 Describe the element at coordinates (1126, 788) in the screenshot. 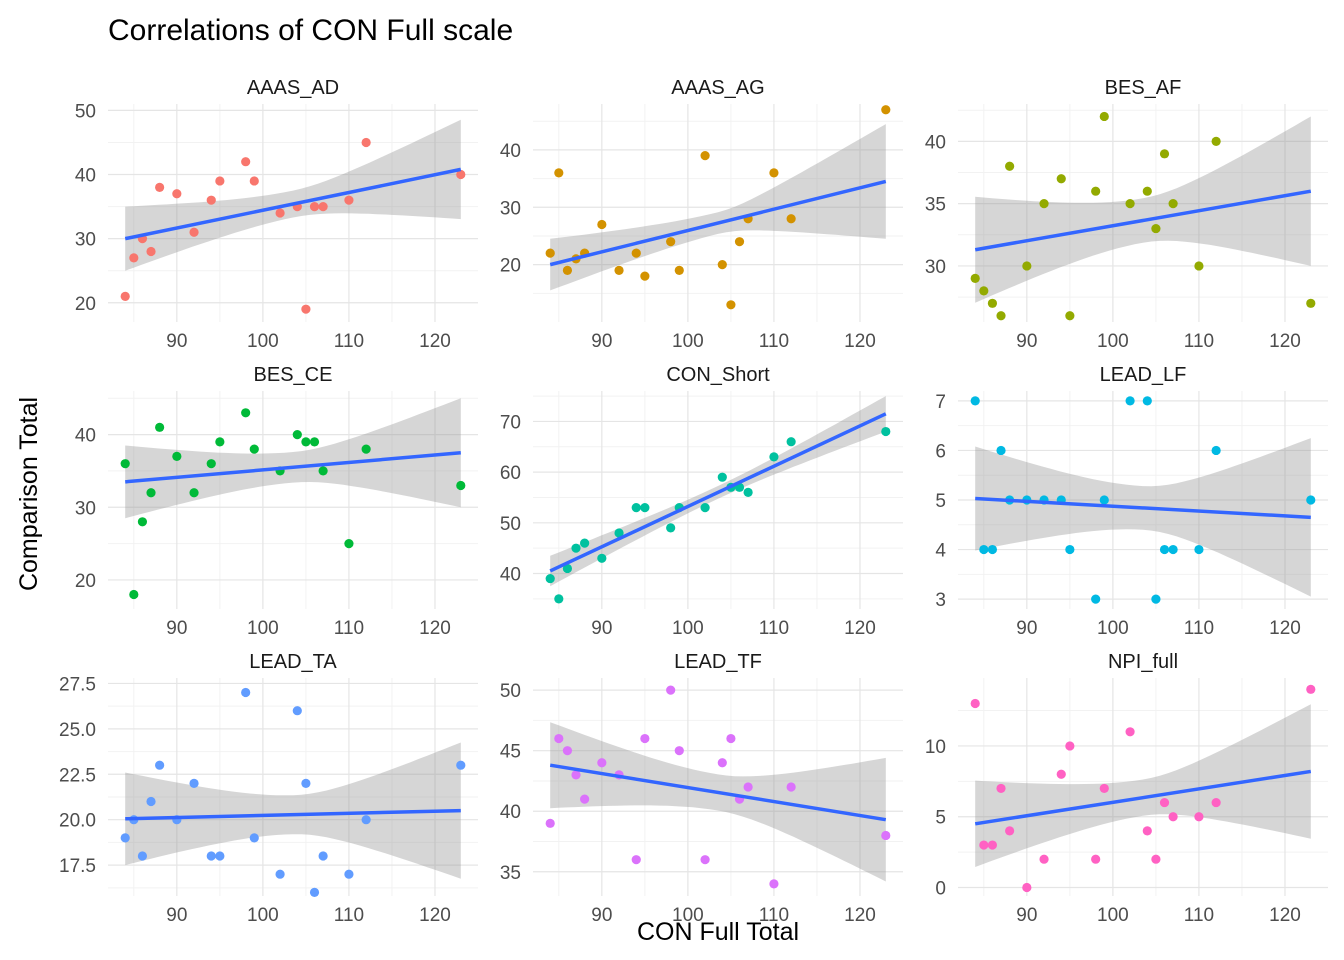

I see `facet-NPI_full: 90 100 110 120 0 5 10 NPI_full` at that location.